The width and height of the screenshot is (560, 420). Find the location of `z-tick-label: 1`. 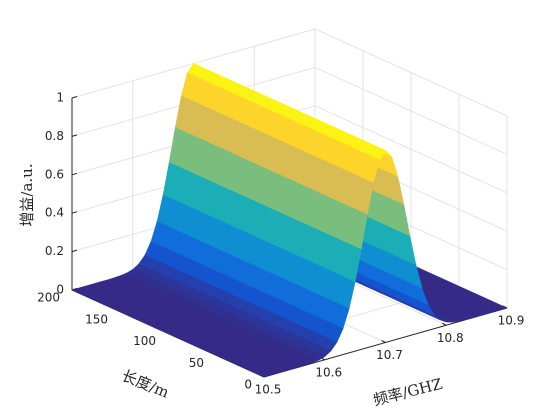

z-tick-label: 1 is located at coordinates (60, 98).